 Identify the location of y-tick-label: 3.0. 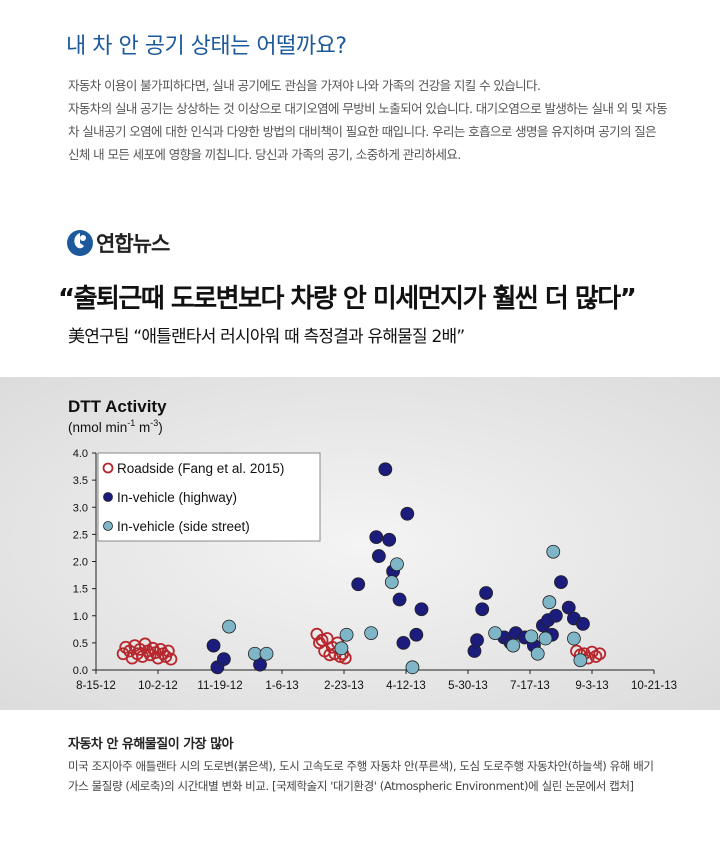
(80, 508).